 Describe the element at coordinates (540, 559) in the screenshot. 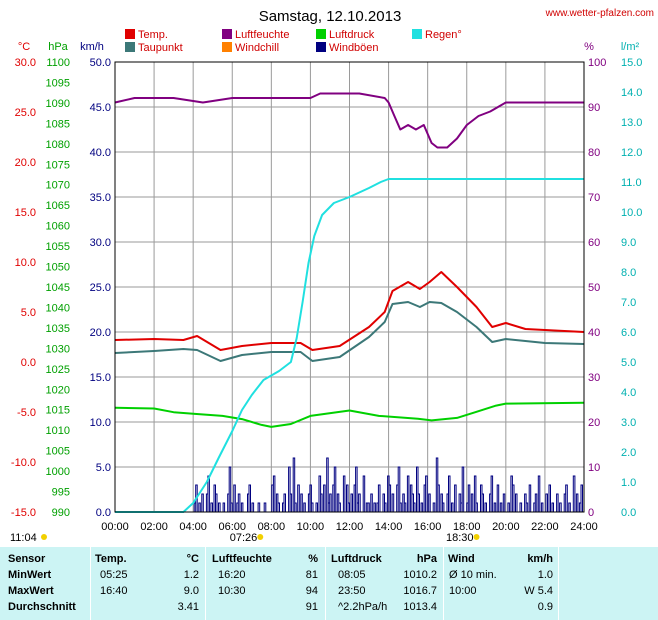

I see `header-wind-unit: km/h` at that location.